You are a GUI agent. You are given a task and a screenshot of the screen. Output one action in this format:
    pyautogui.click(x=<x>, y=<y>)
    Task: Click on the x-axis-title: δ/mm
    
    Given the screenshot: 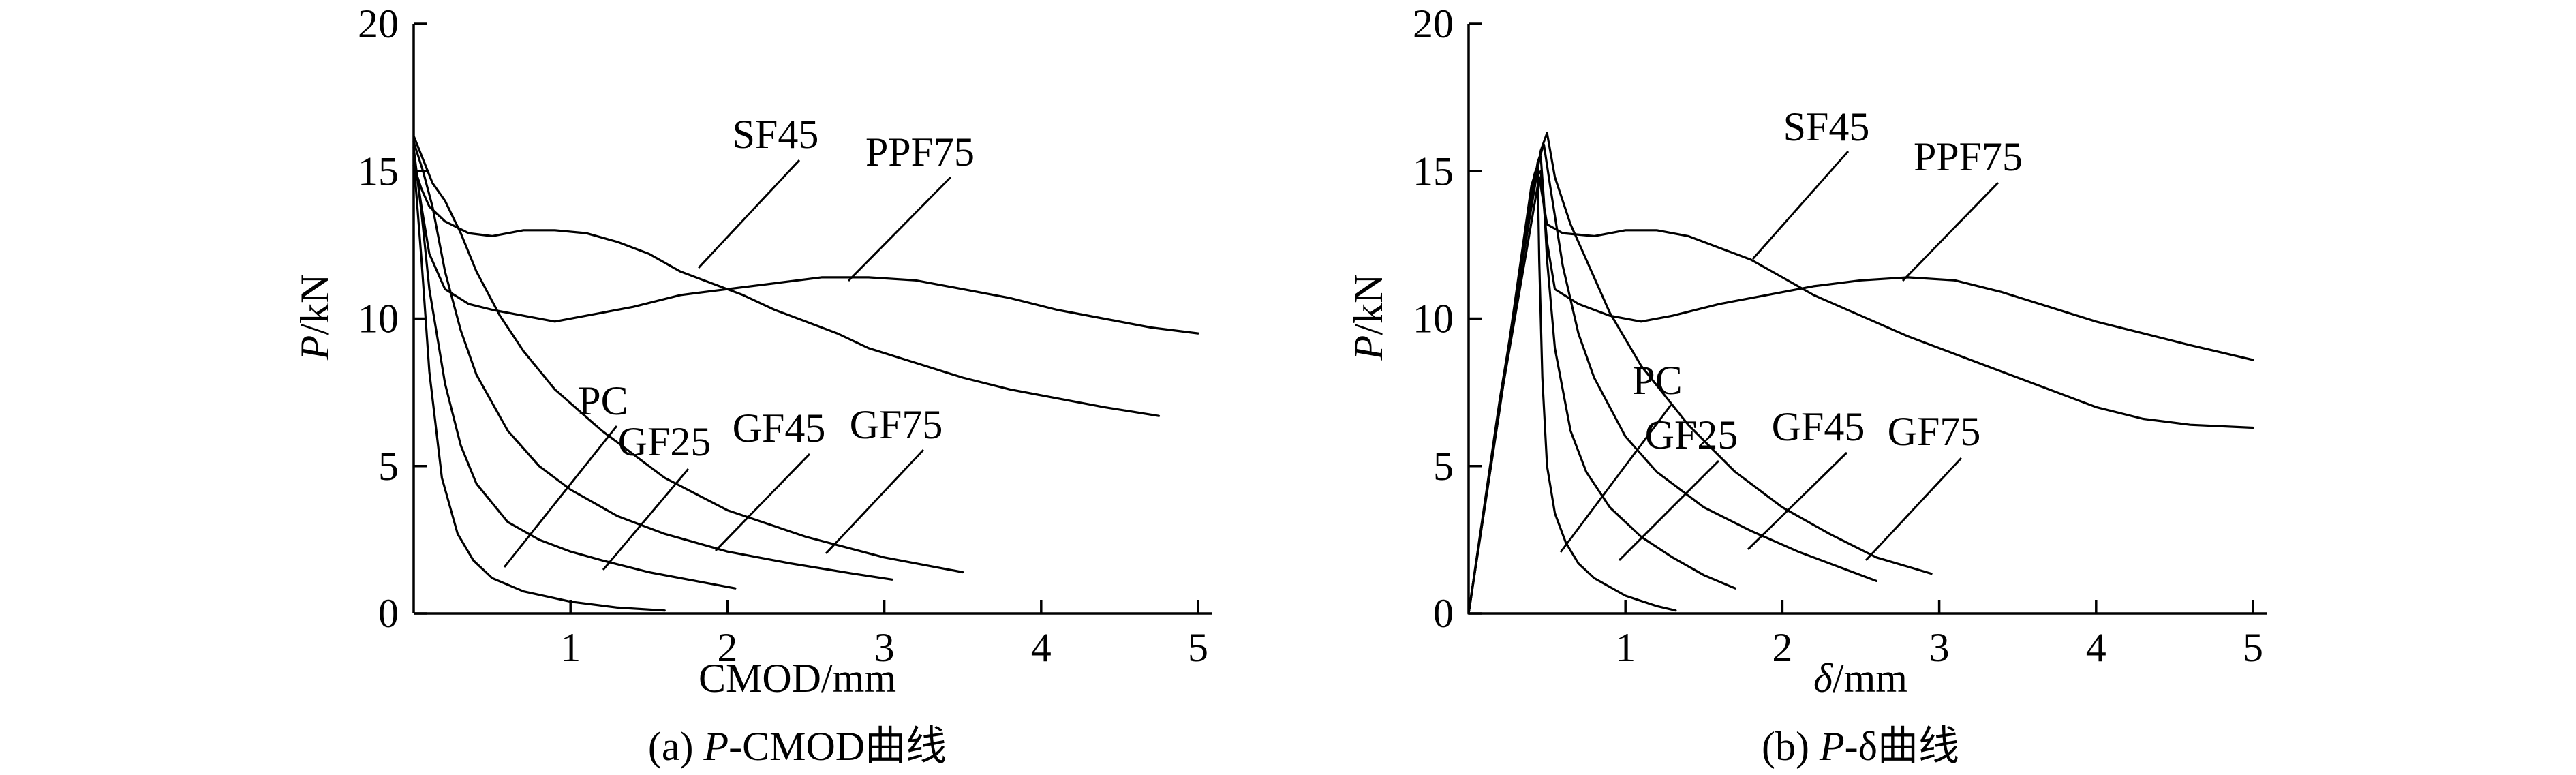 What is the action you would take?
    pyautogui.click(x=1860, y=678)
    